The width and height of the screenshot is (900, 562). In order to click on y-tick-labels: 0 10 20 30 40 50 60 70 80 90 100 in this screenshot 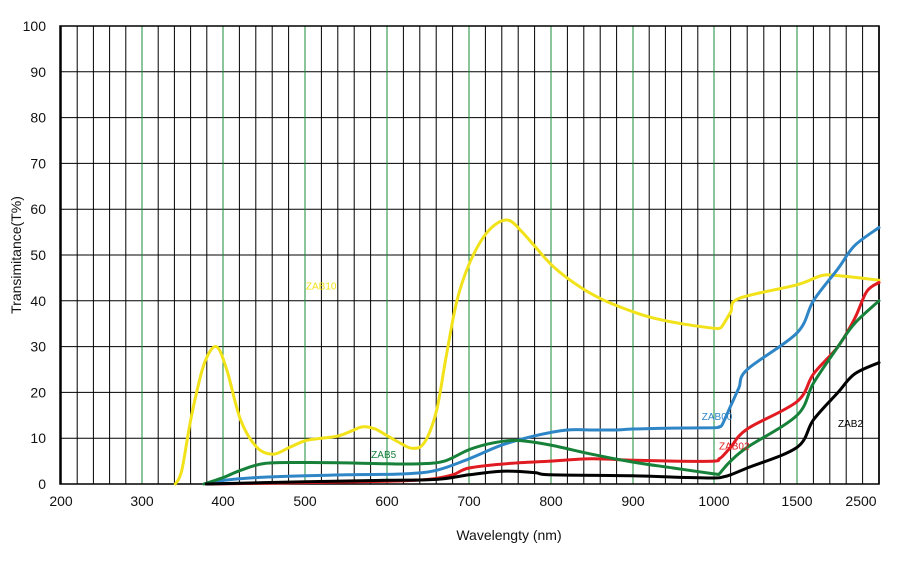, I will do `click(35, 255)`.